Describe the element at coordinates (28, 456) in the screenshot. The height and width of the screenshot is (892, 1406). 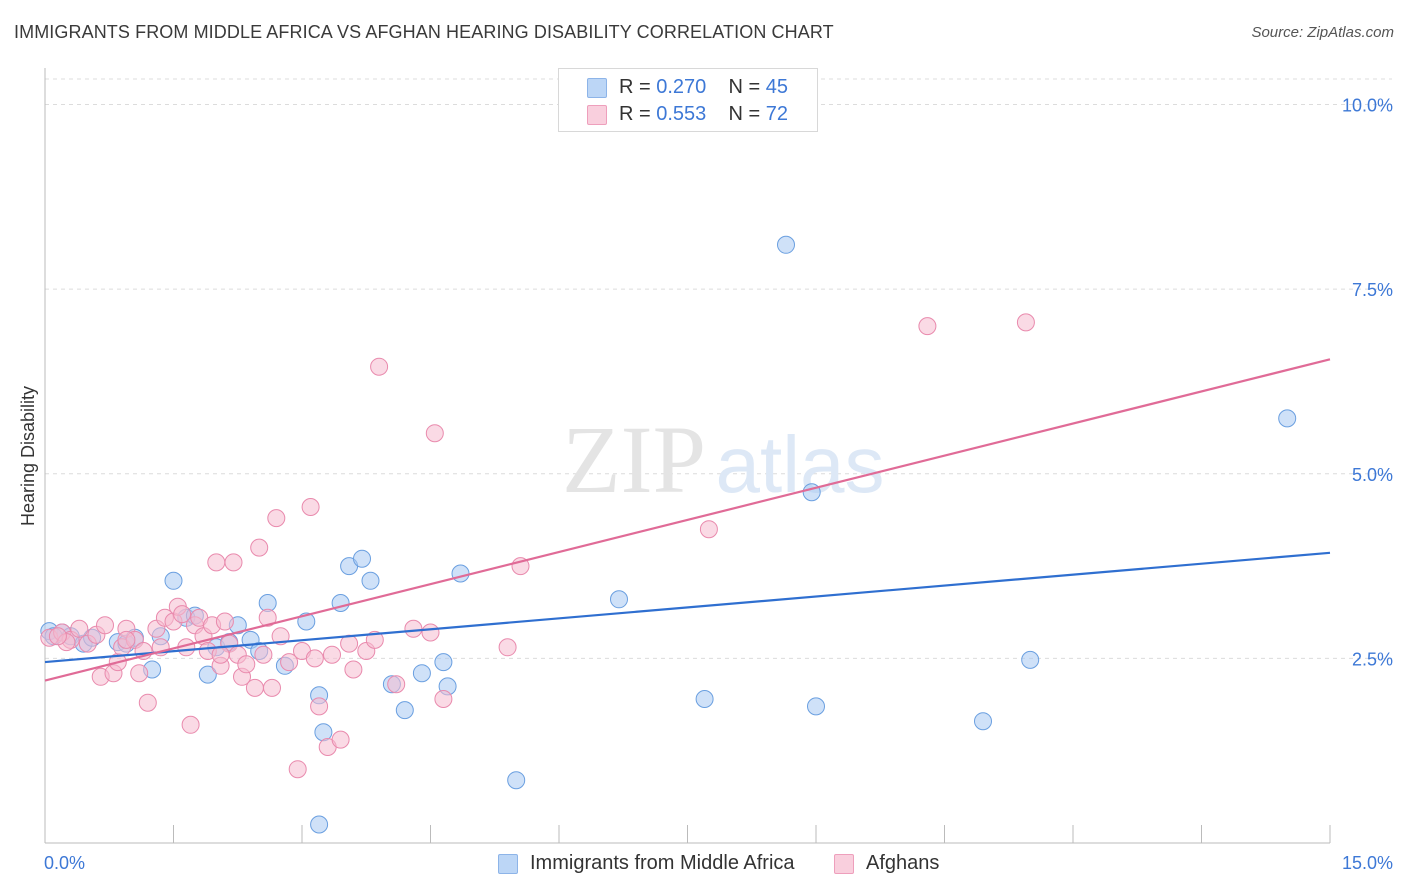
I see `y-axis-label: Hearing Disability` at that location.